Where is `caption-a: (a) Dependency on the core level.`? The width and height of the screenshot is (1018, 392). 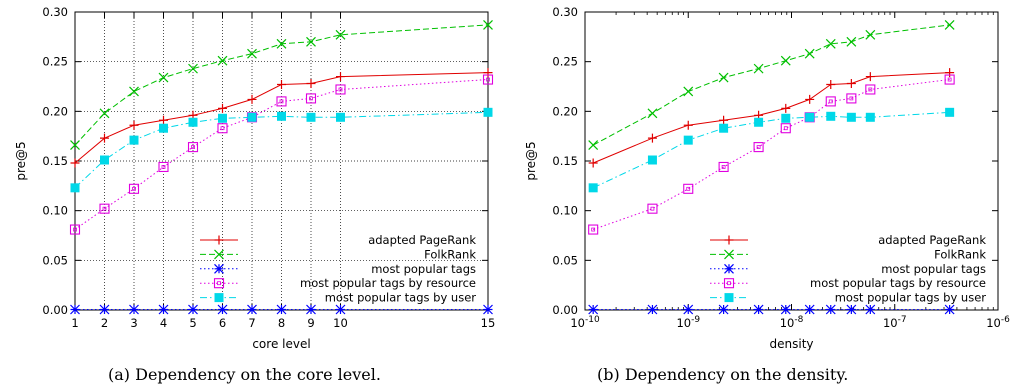
caption-a: (a) Dependency on the core level. is located at coordinates (244, 374).